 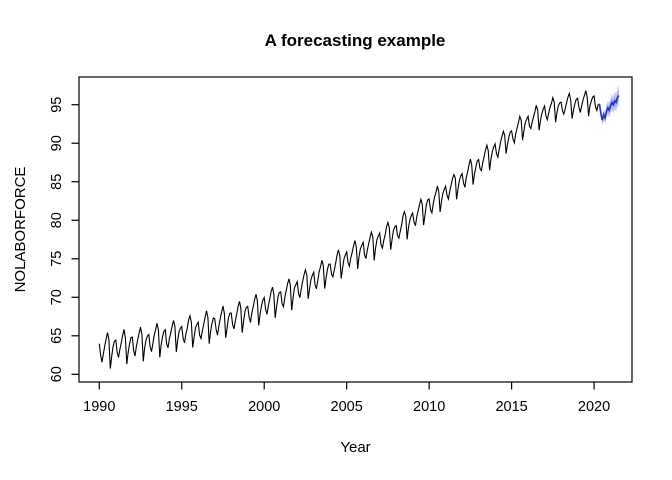 I want to click on x-tick-label: 2010, so click(x=429, y=407).